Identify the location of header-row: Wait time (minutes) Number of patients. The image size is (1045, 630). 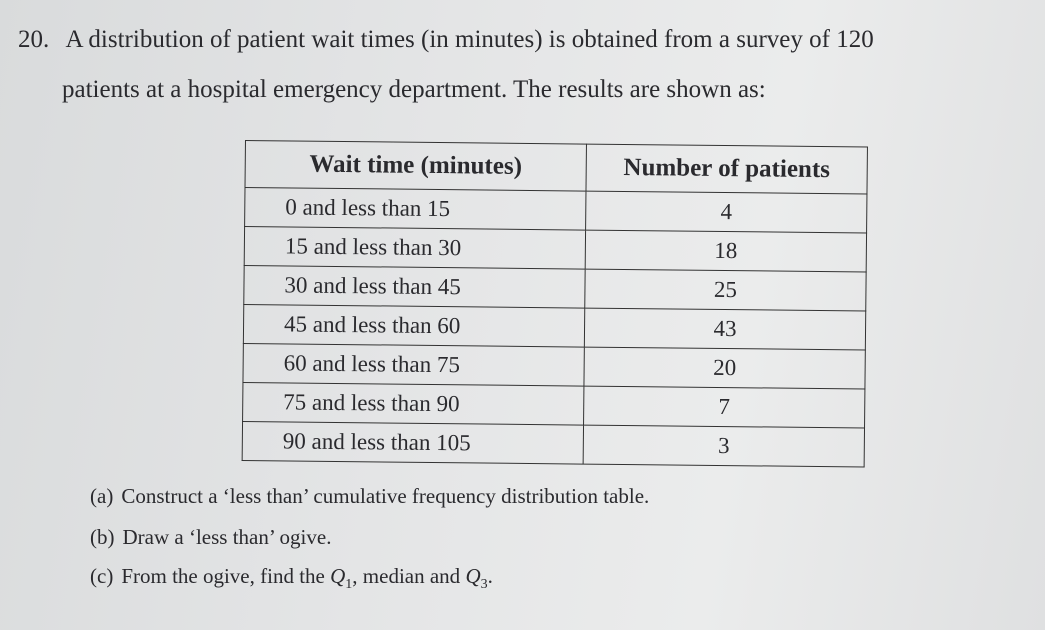
(556, 167).